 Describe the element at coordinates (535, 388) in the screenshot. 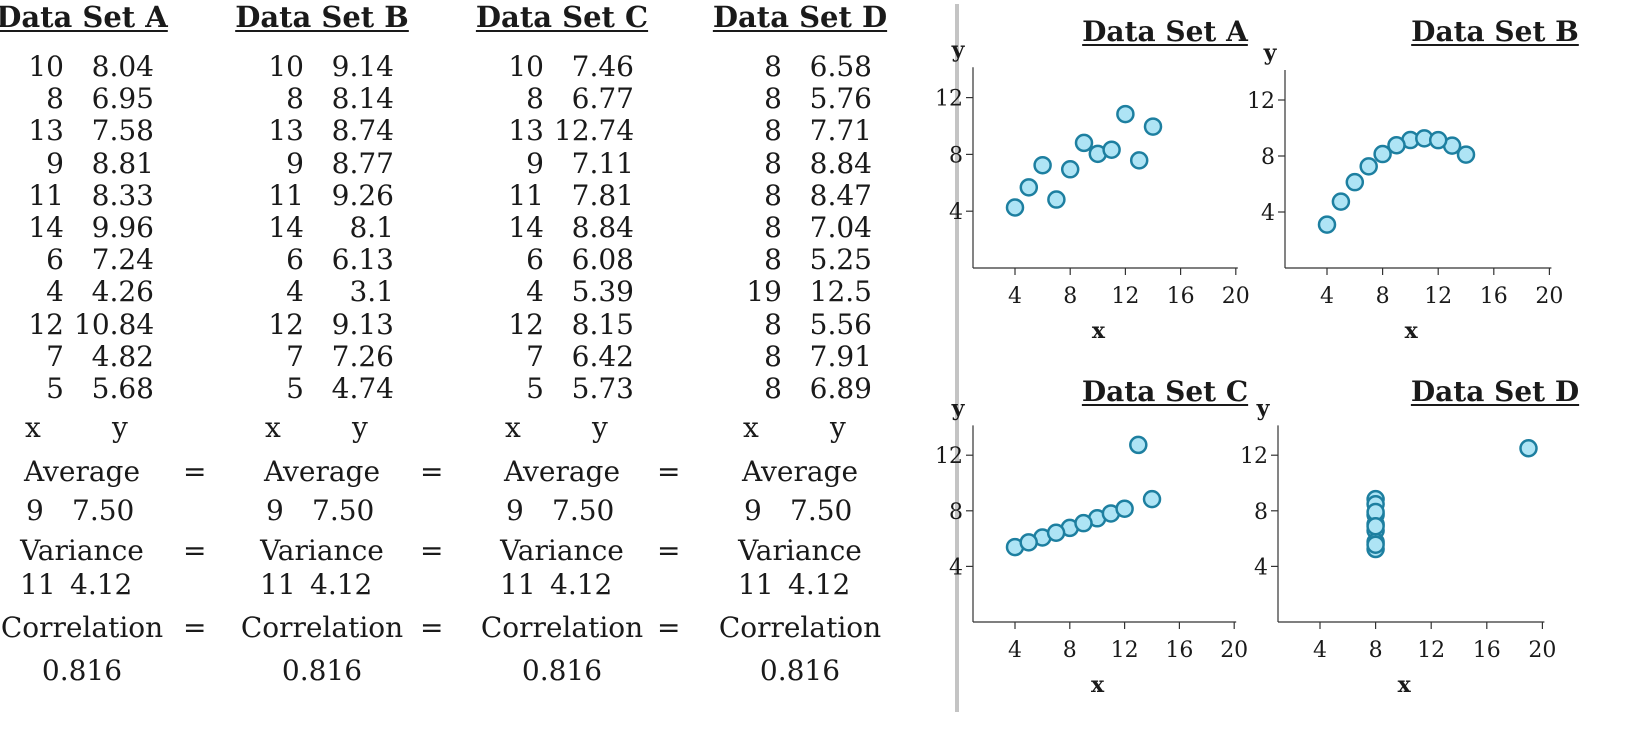

I see `x-value: 5` at that location.